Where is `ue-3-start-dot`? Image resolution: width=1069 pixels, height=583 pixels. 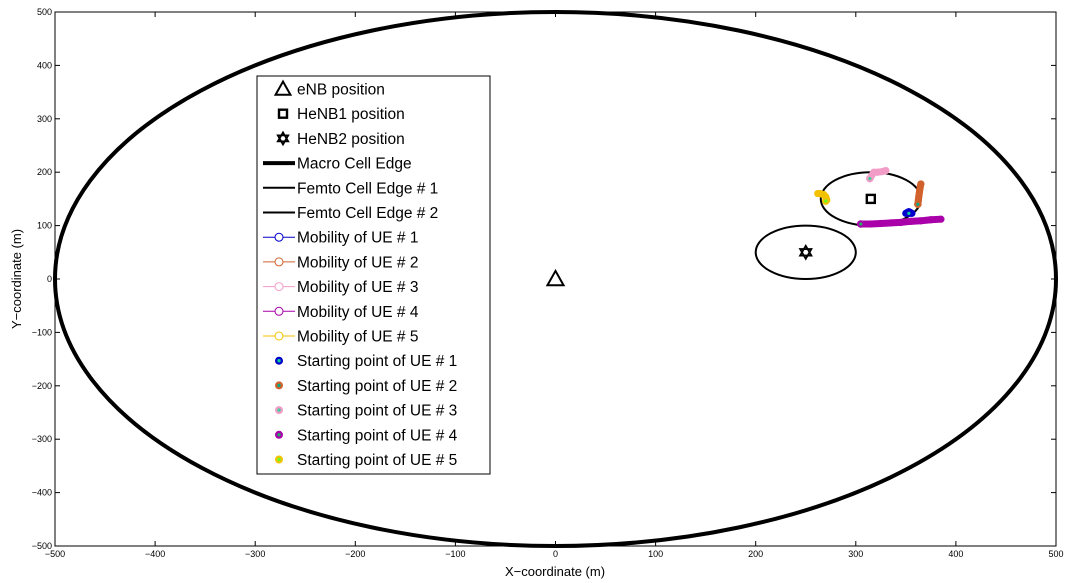 ue-3-start-dot is located at coordinates (870, 179).